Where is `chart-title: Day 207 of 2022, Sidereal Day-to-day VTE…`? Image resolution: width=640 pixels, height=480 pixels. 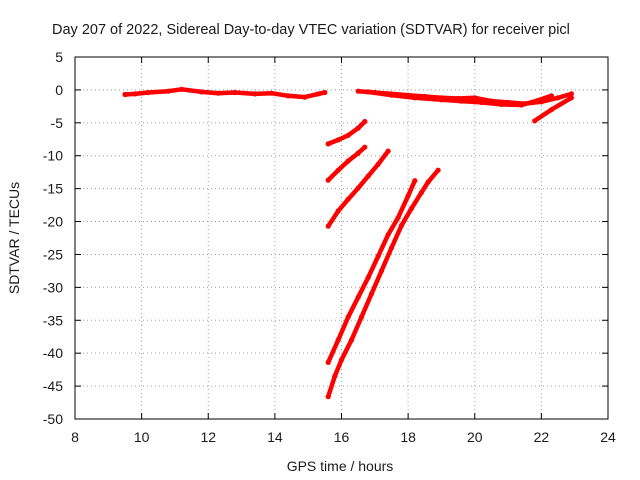
chart-title: Day 207 of 2022, Sidereal Day-to-day VTE… is located at coordinates (311, 30).